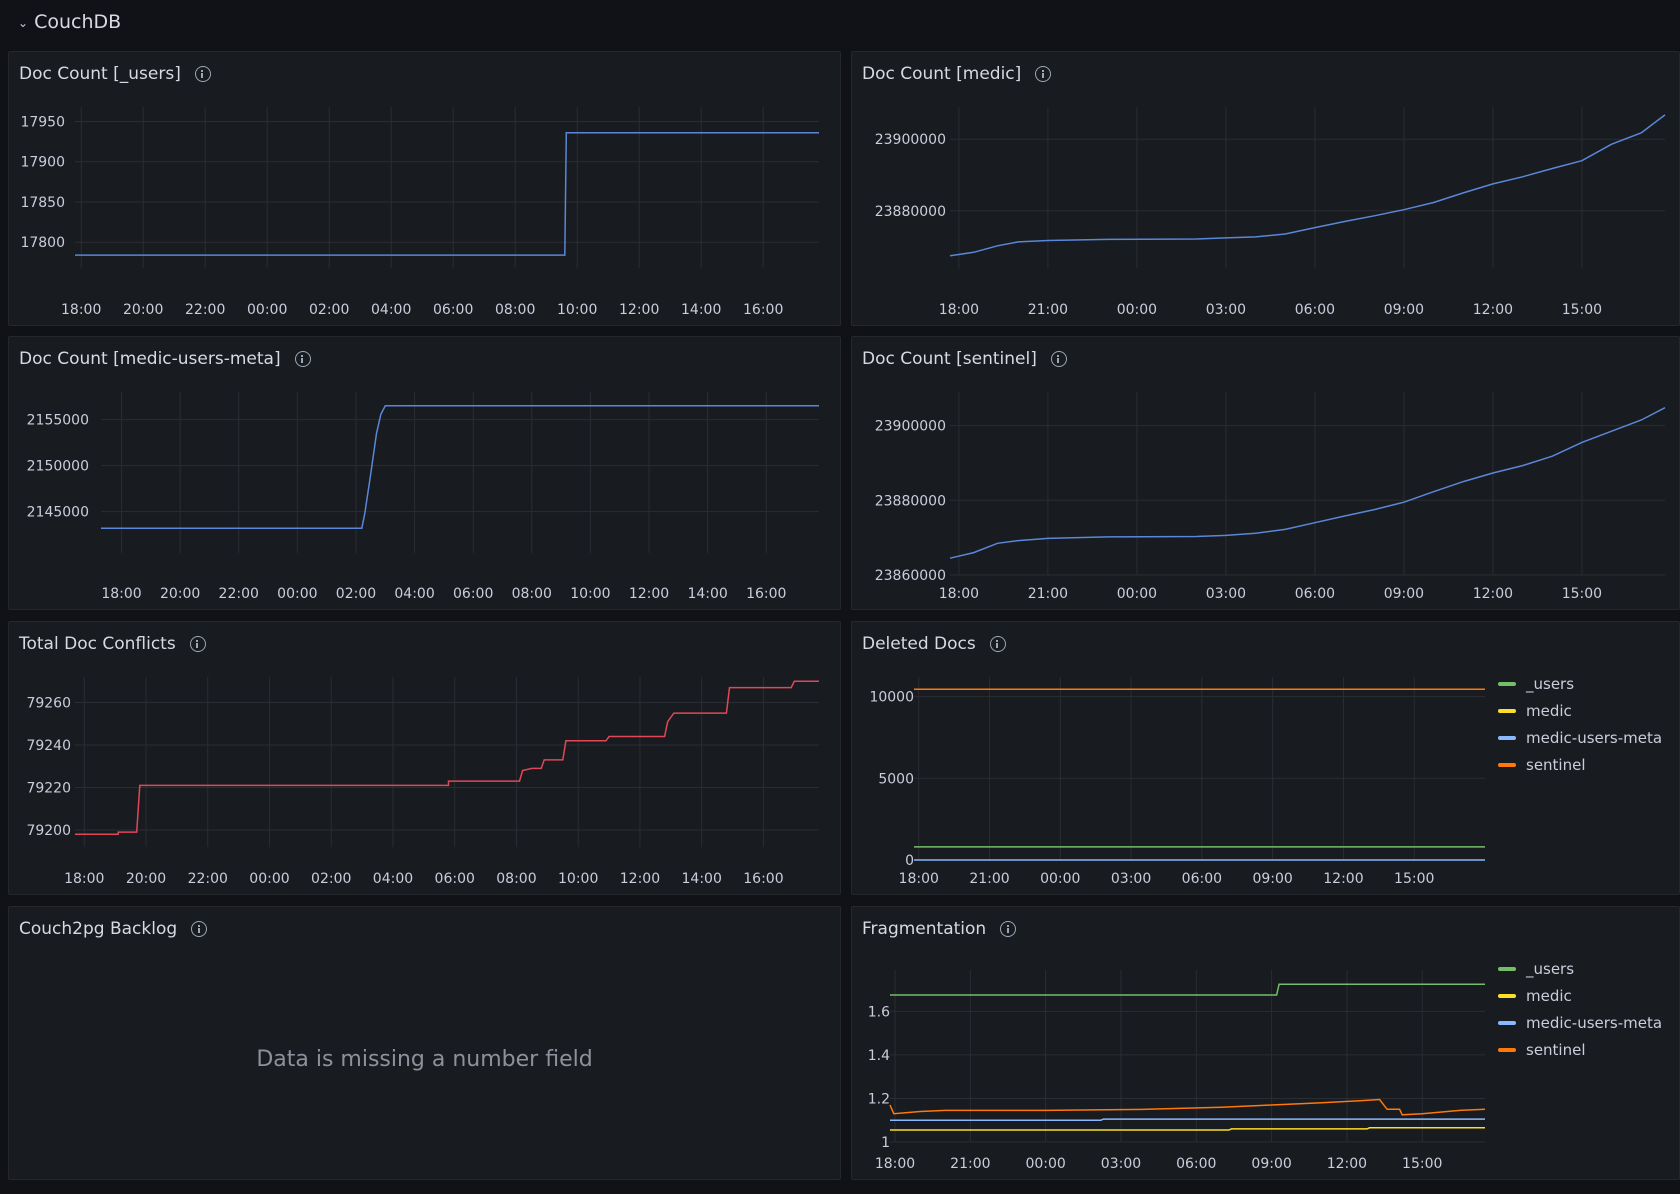 This screenshot has width=1680, height=1194. Describe the element at coordinates (391, 310) in the screenshot. I see `x-tick-label: 04:00` at that location.